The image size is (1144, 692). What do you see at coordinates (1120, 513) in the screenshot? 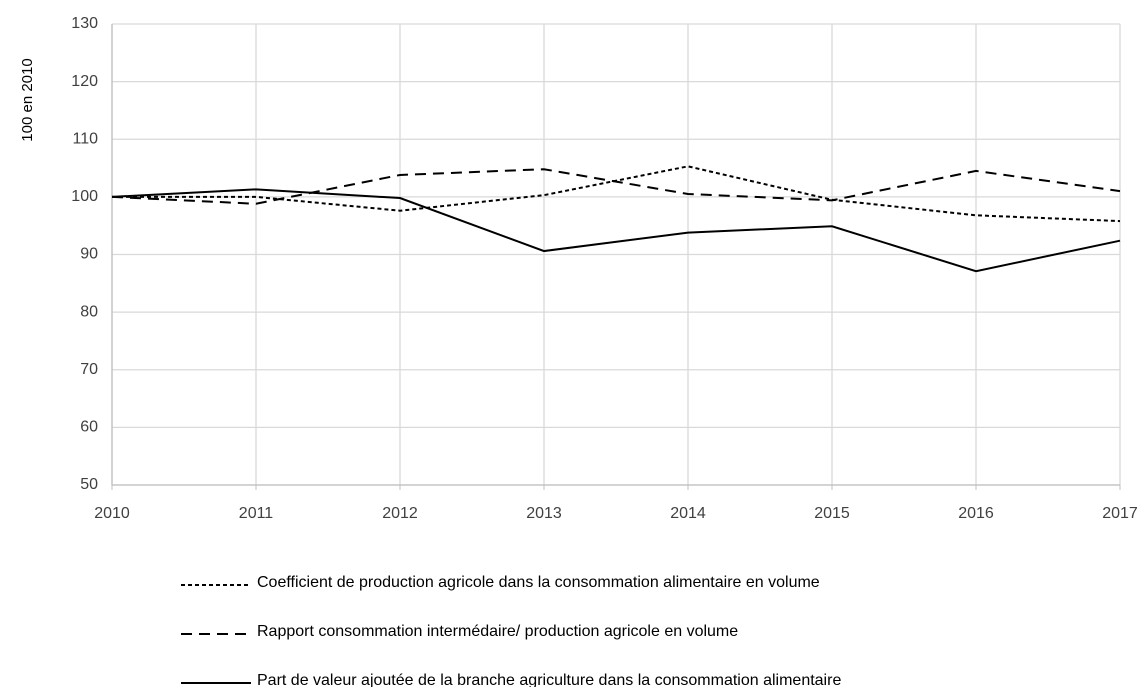
I see `x-tick-label: 2017` at bounding box center [1120, 513].